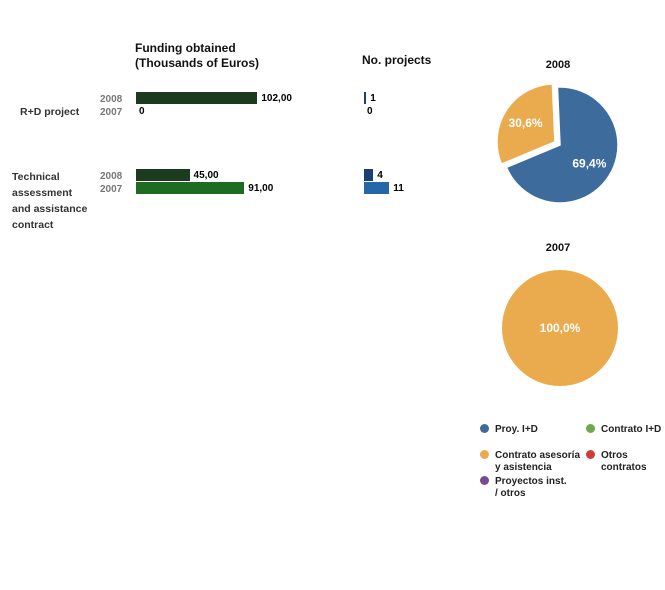 The image size is (665, 590). Describe the element at coordinates (185, 48) in the screenshot. I see `funding-header-line1: Funding obtained` at that location.